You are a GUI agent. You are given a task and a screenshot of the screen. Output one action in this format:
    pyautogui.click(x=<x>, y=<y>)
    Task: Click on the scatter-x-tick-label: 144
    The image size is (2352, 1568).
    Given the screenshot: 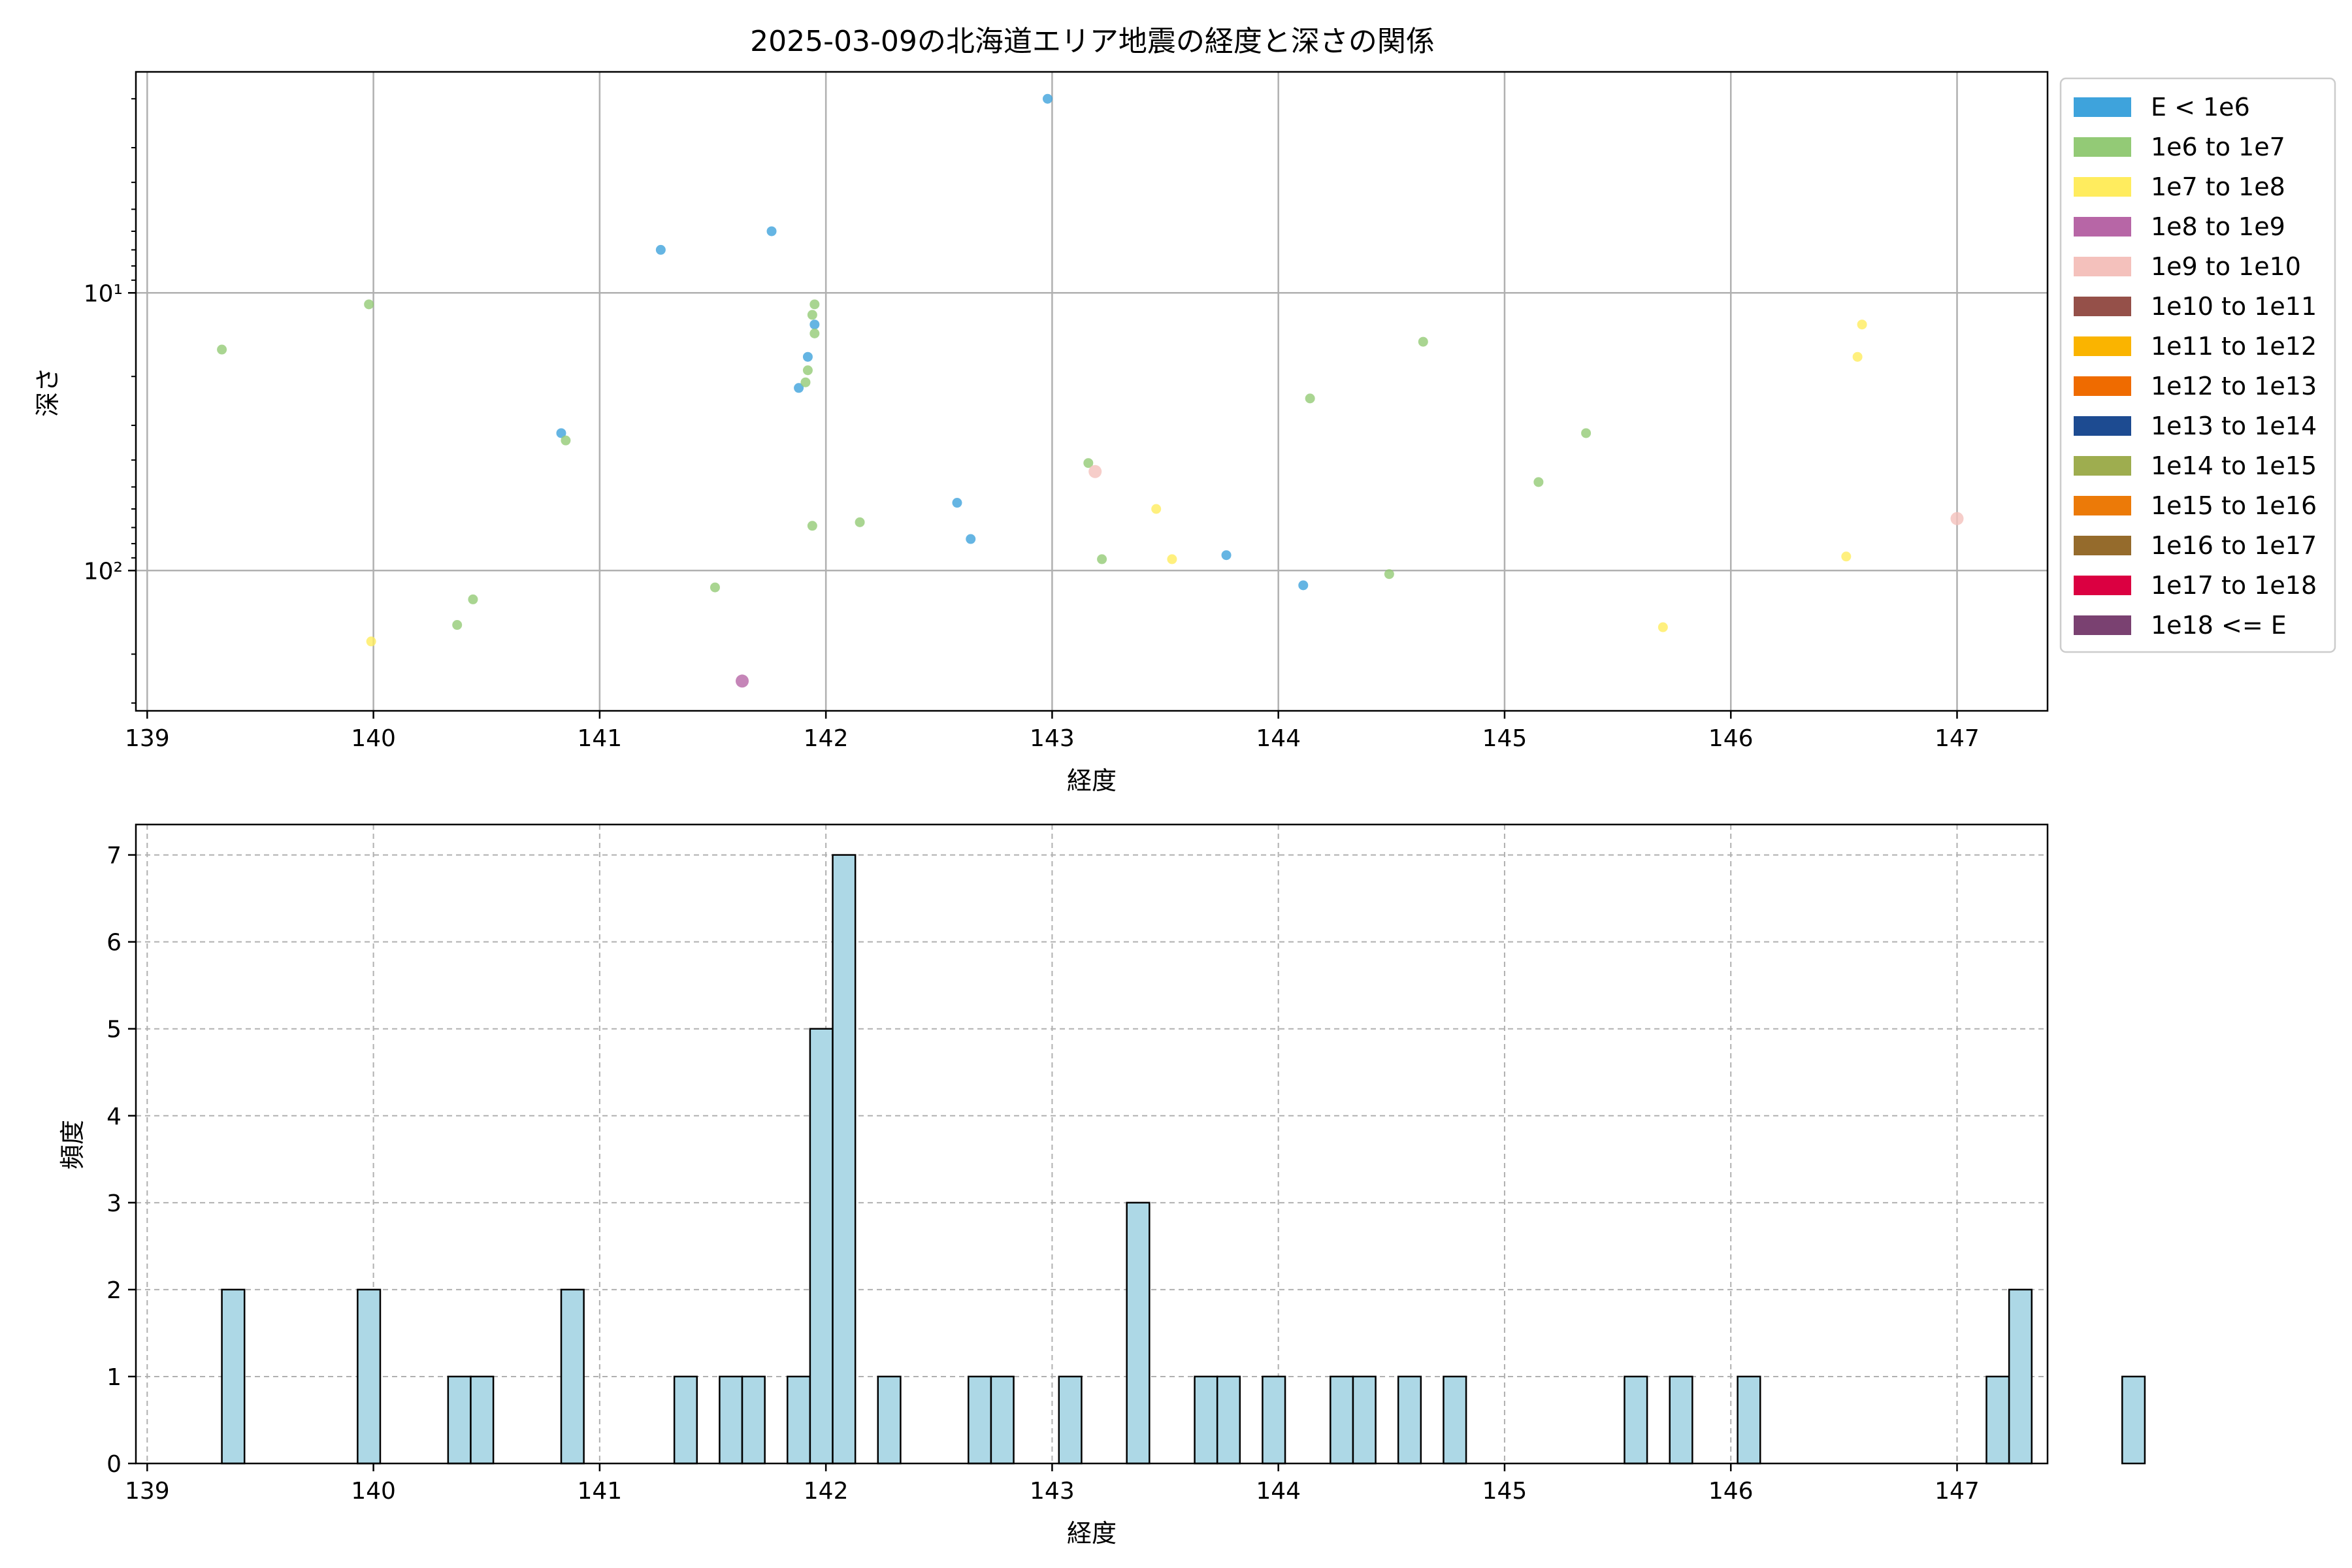 What is the action you would take?
    pyautogui.click(x=1278, y=738)
    